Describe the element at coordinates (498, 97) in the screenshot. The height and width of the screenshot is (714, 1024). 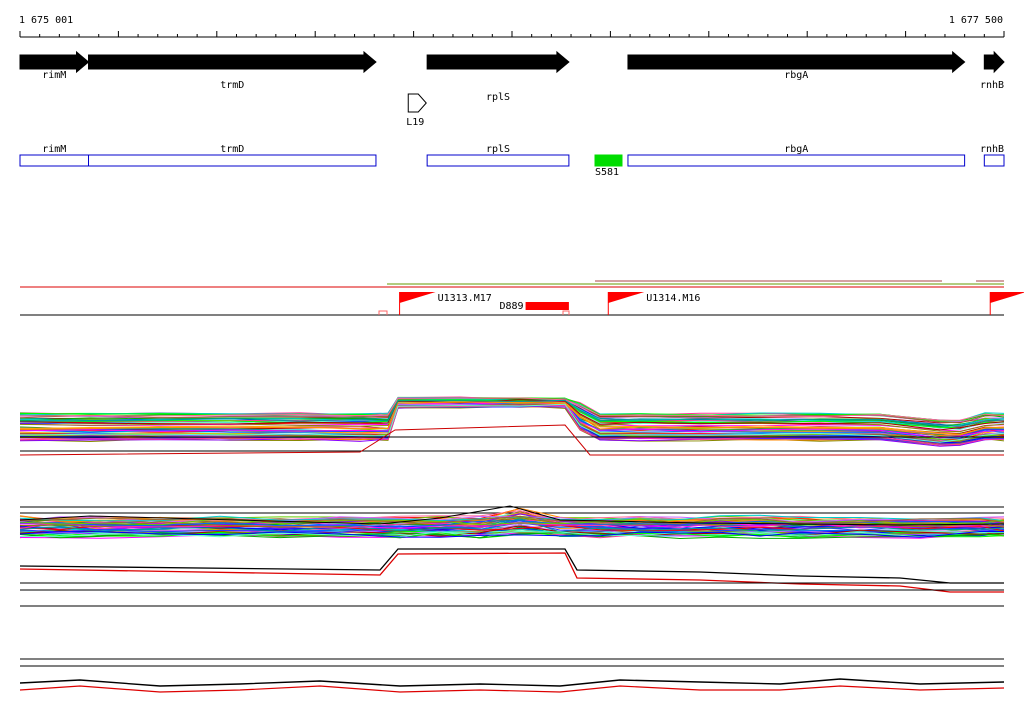
I see `gene-label-rpls: rplS` at that location.